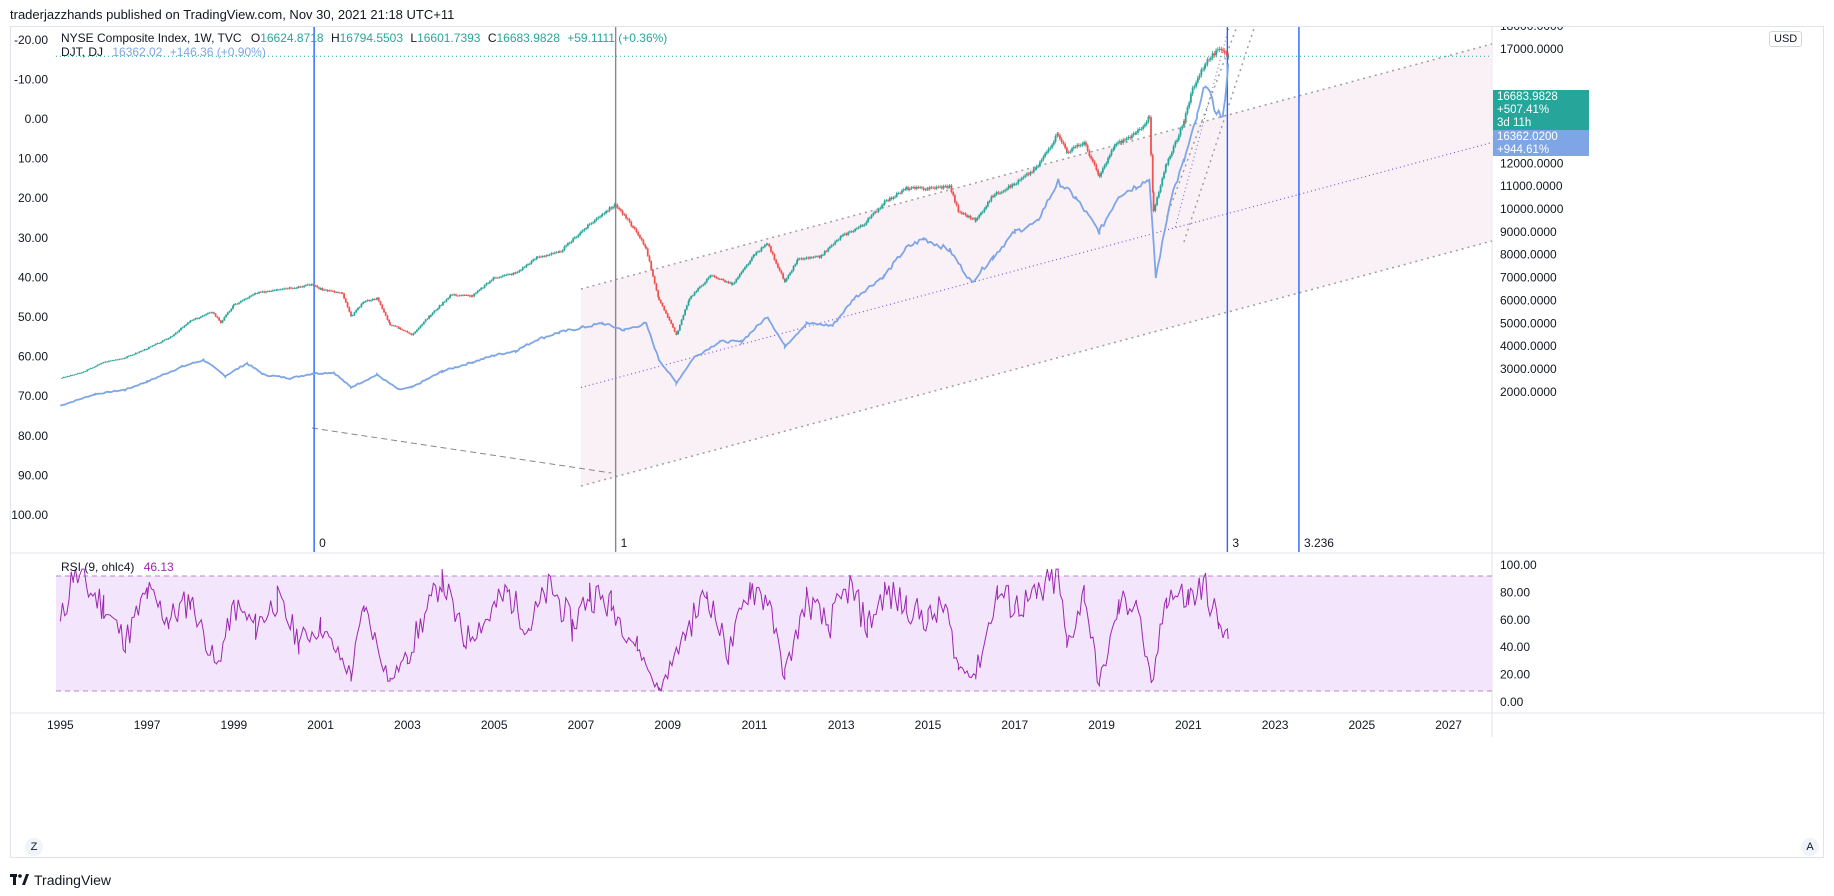  I want to click on zoom-reset-button: Z, so click(34, 847).